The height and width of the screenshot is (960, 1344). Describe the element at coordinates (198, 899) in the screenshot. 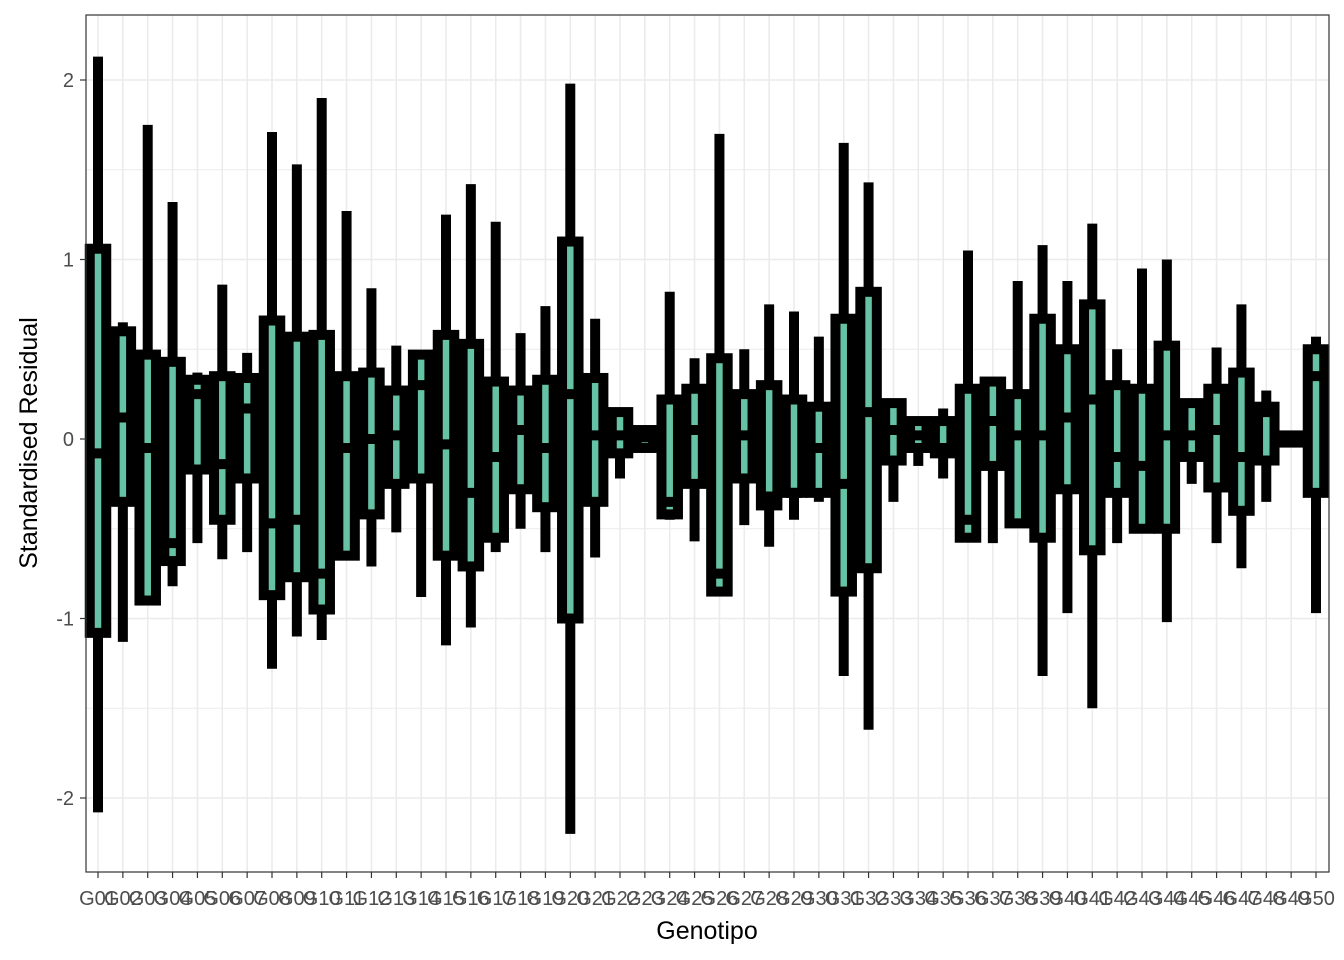

I see `x-tick-label: G05` at that location.